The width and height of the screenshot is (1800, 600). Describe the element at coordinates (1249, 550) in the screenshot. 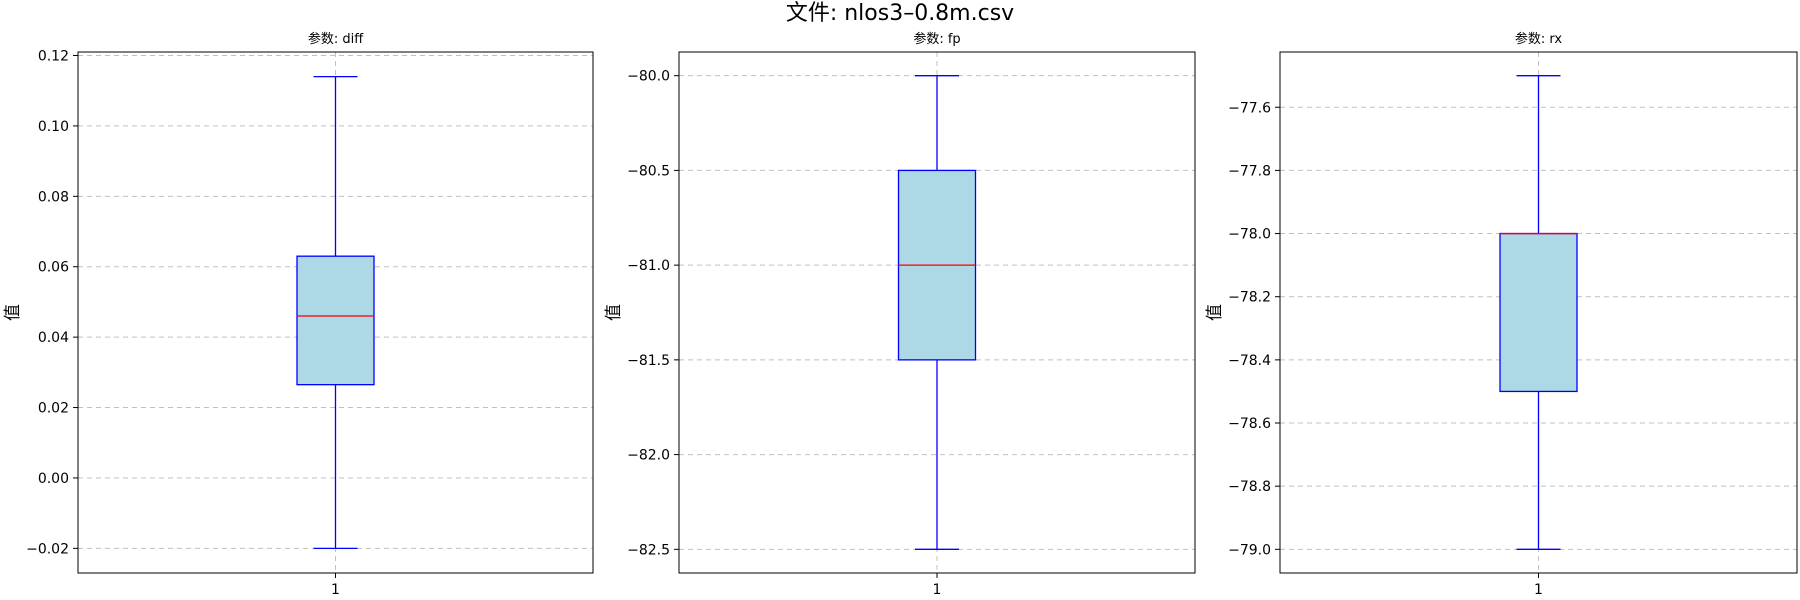

I see `y-tick-label: −79.0` at that location.